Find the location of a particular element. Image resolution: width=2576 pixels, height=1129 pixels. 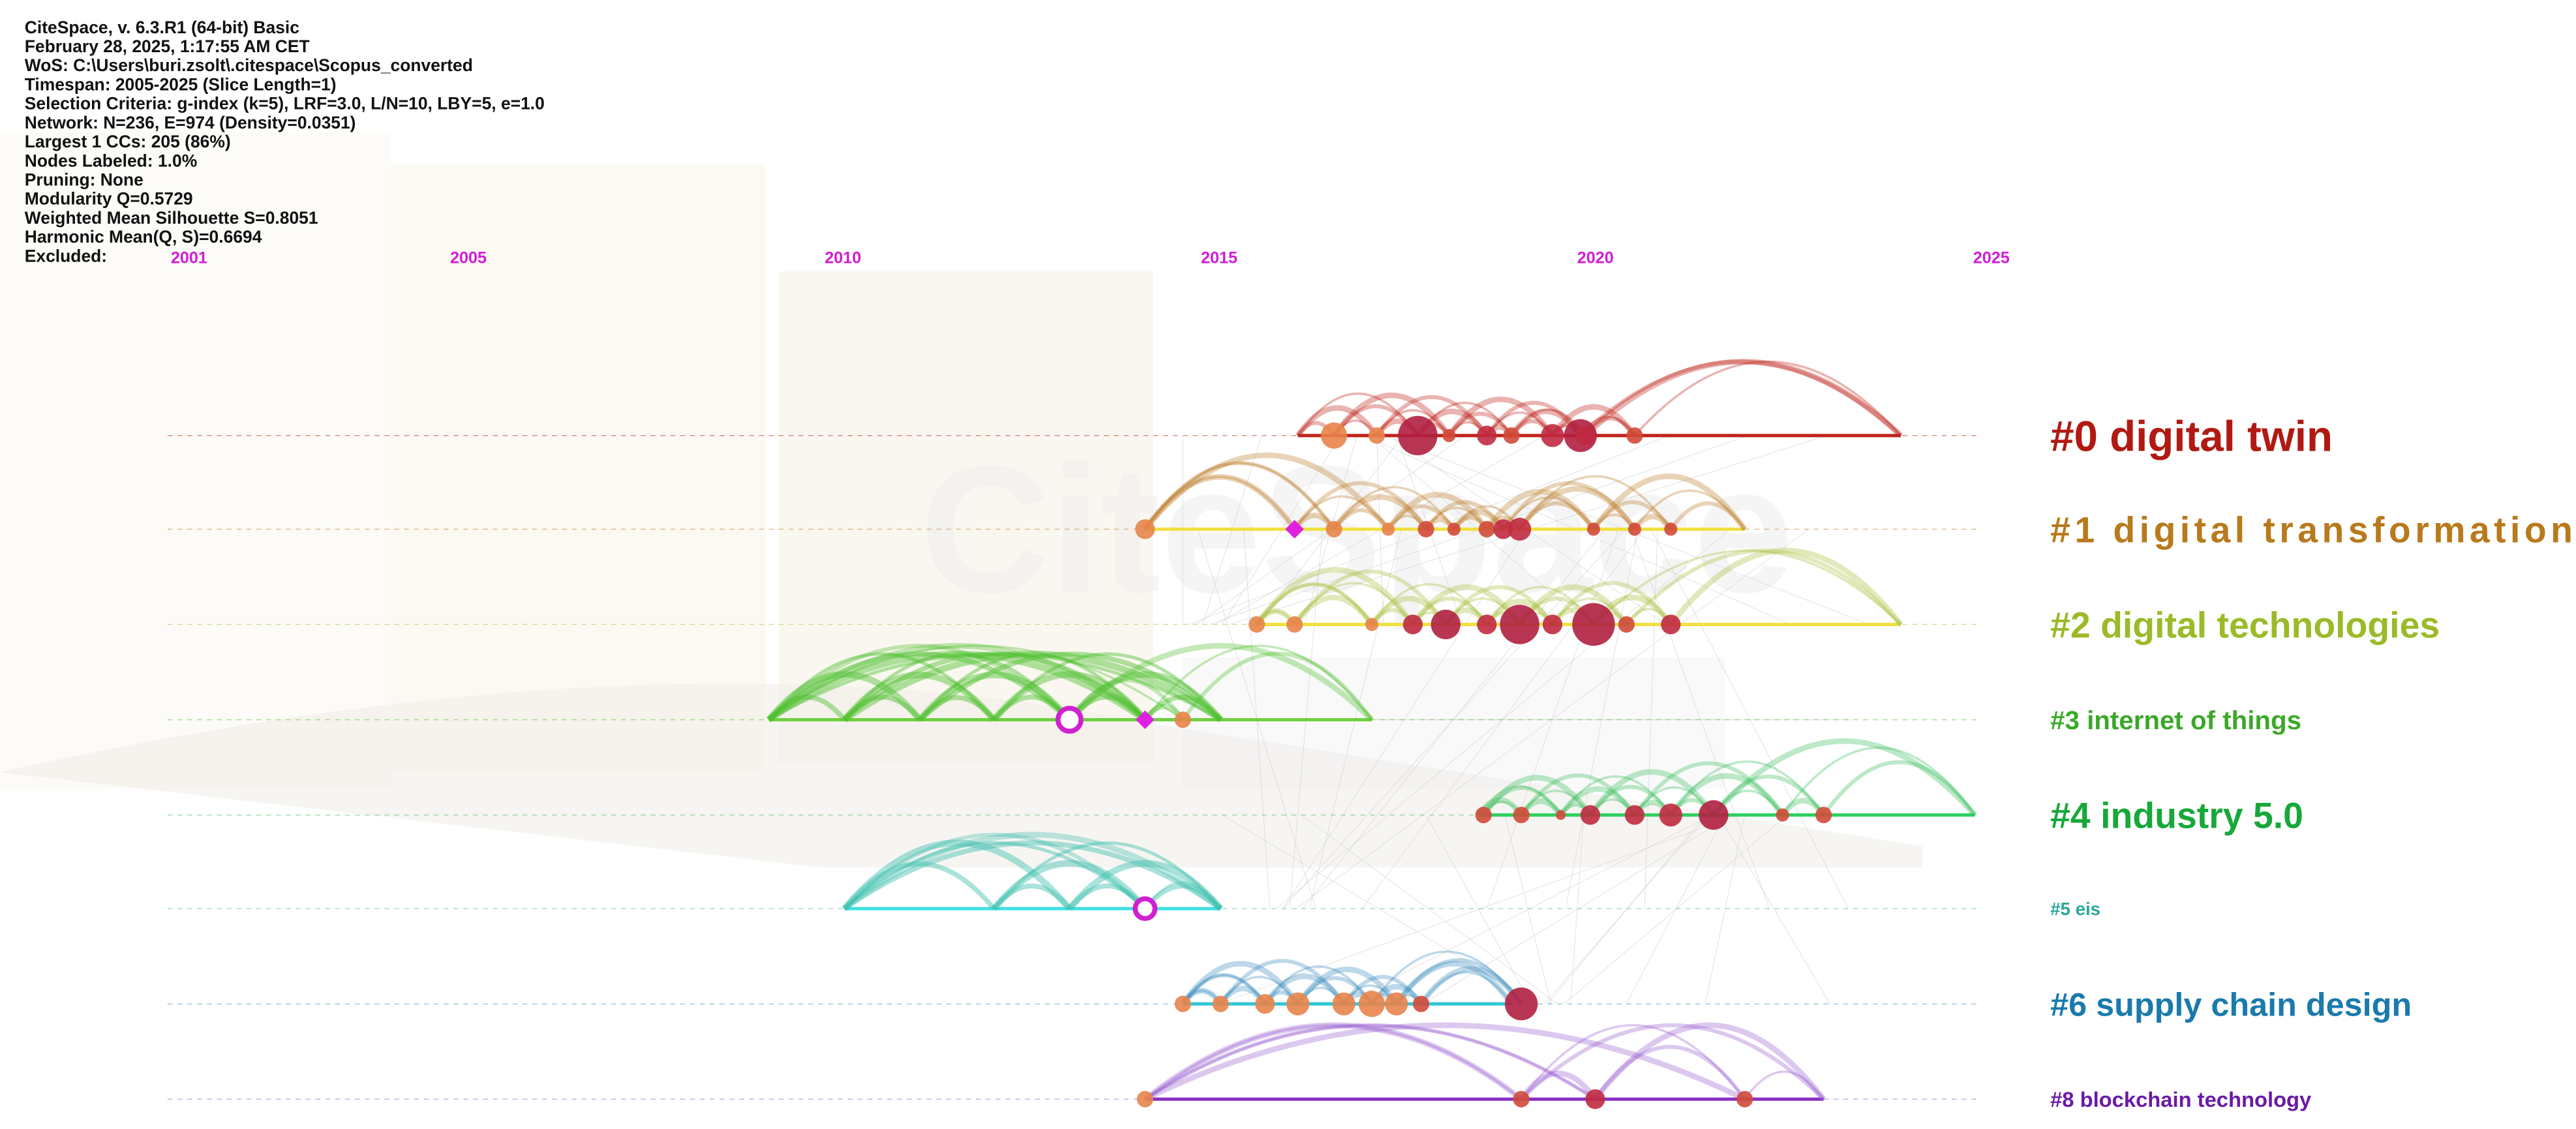

cluster-label: #3 internet of things is located at coordinates (2175, 720).